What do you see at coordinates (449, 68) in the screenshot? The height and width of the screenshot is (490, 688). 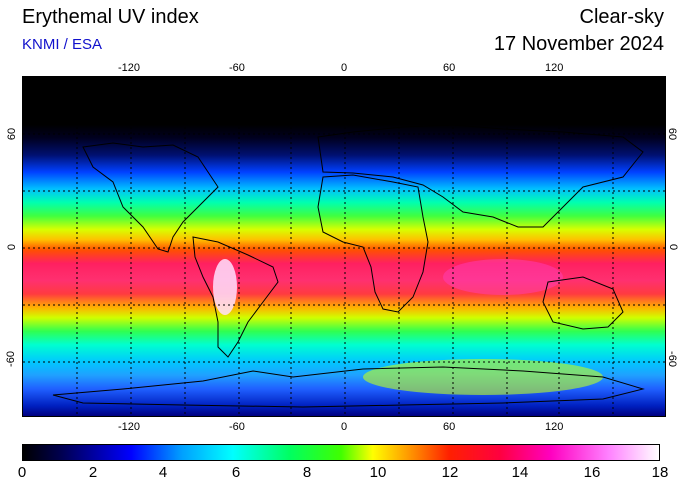 I see `top-lon-tick-4: 60` at bounding box center [449, 68].